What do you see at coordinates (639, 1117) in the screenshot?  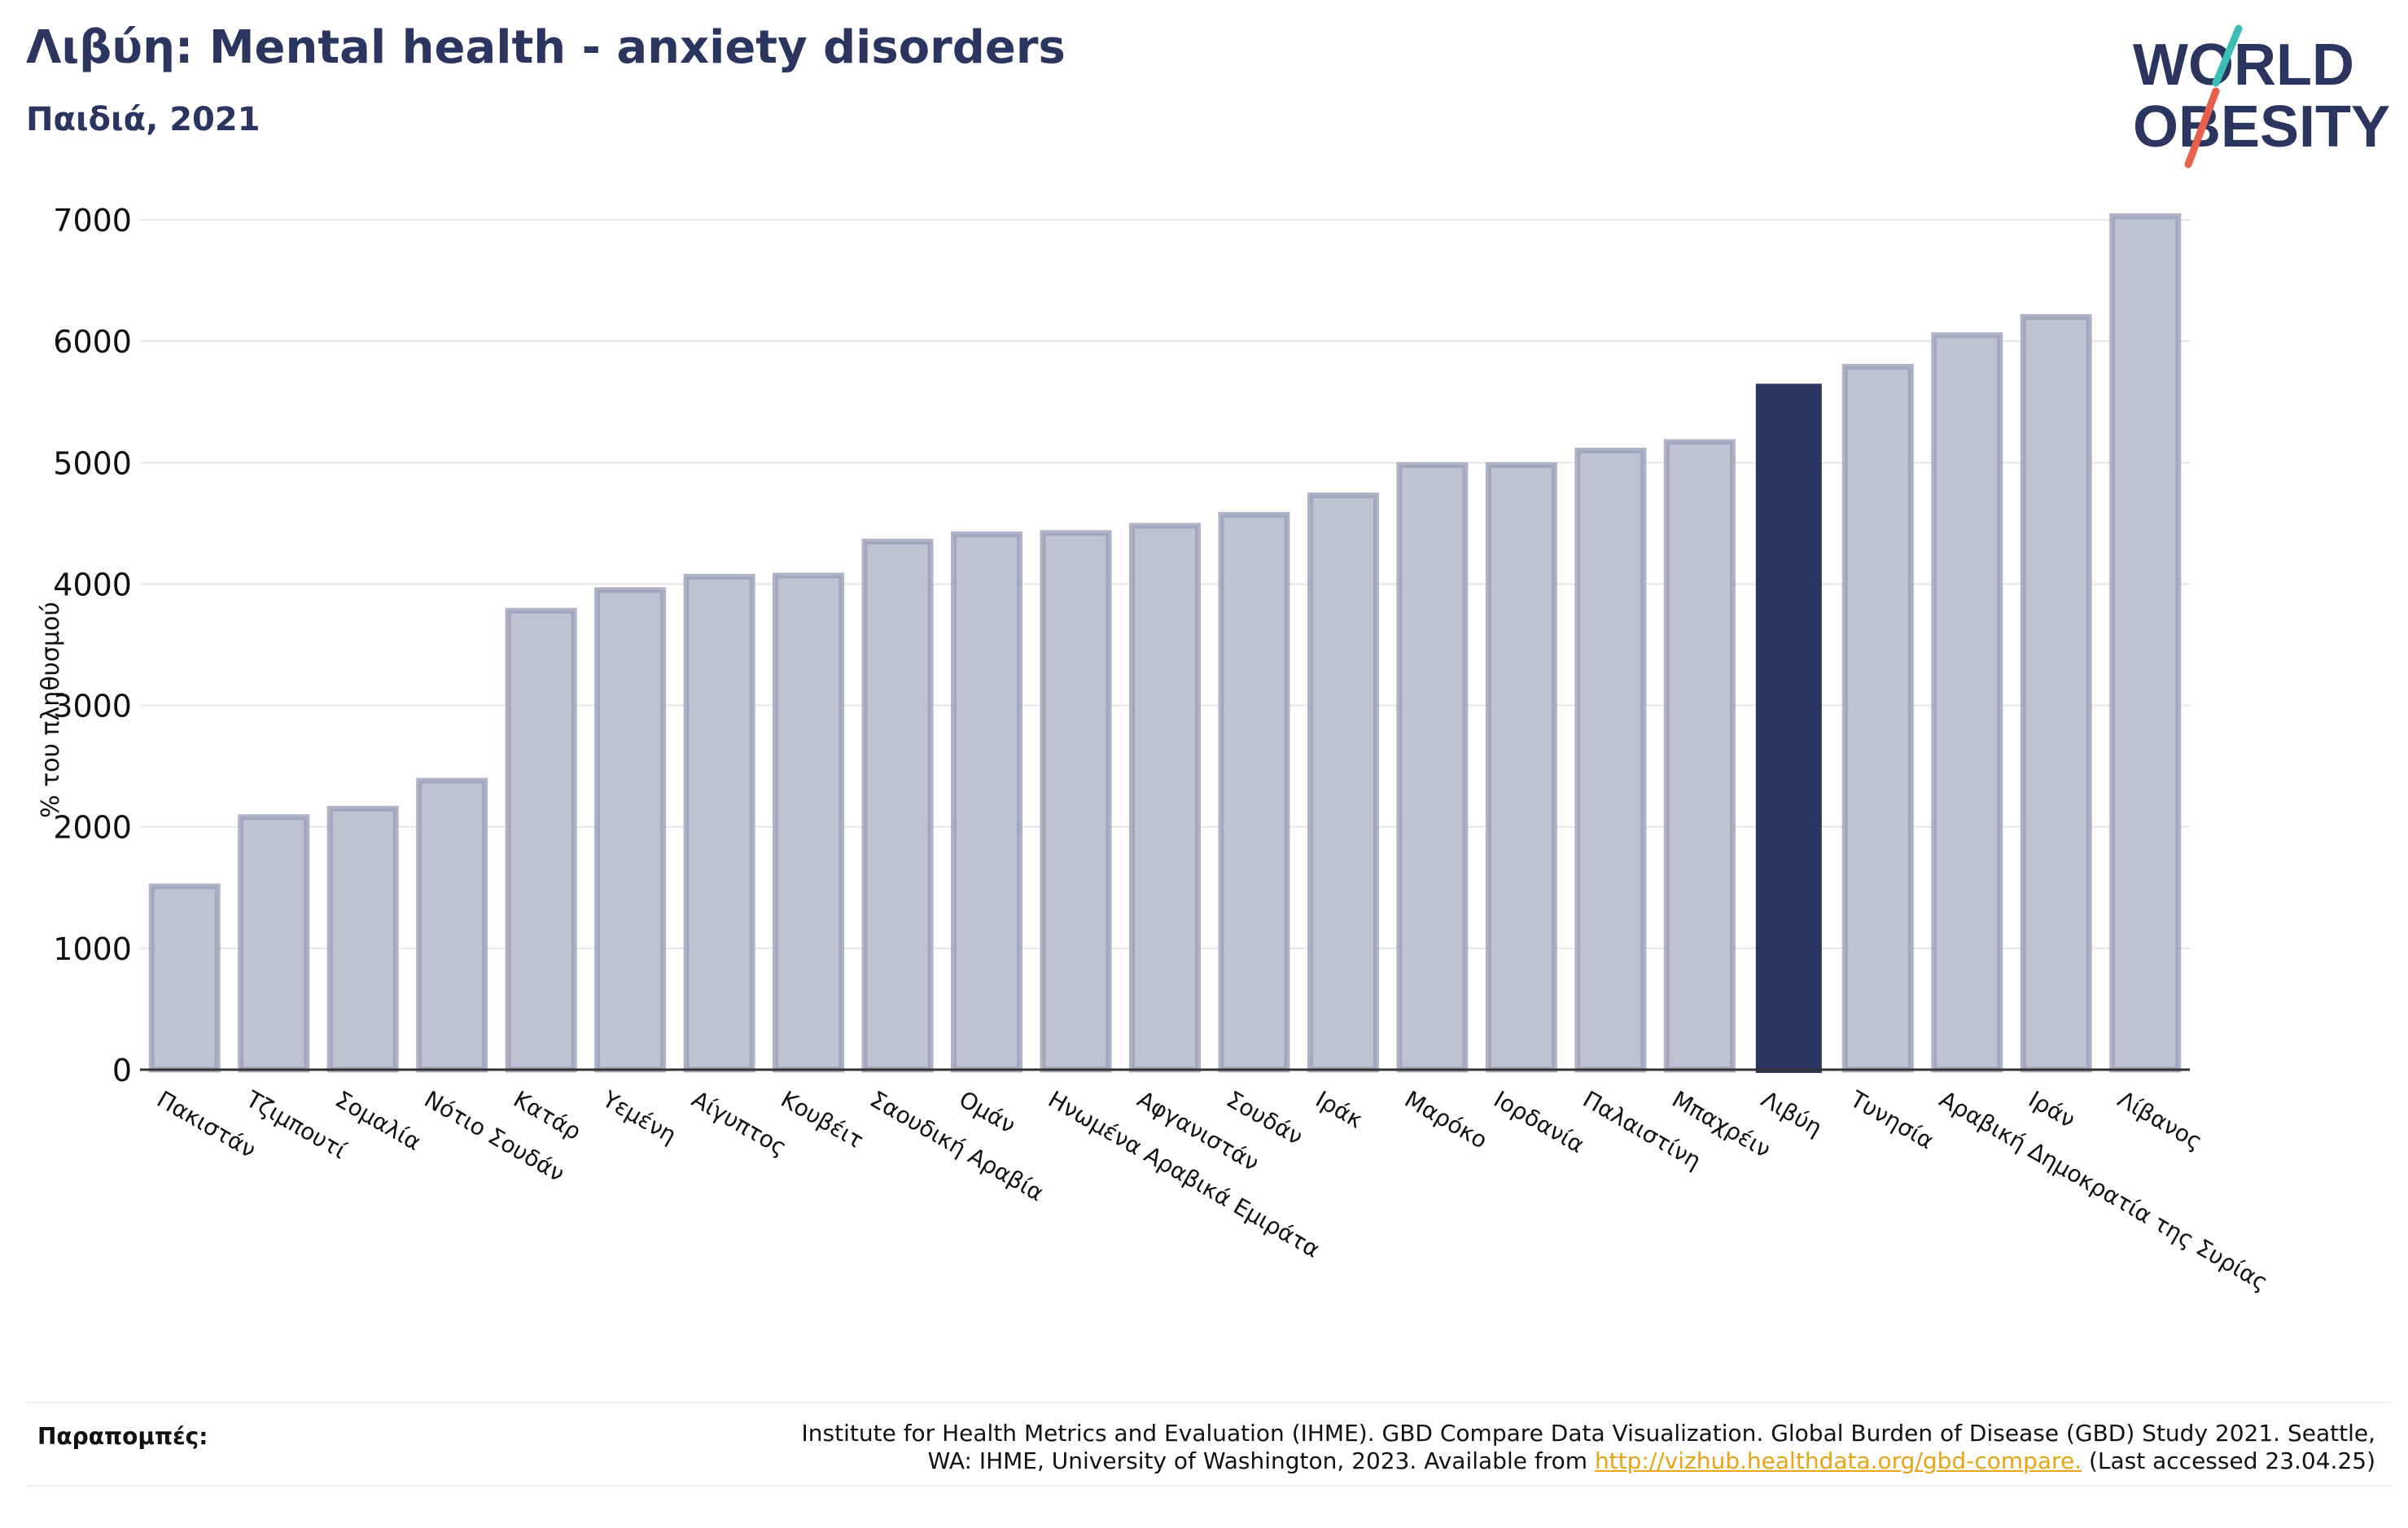 I see `x-tick-label: Υεμένη` at bounding box center [639, 1117].